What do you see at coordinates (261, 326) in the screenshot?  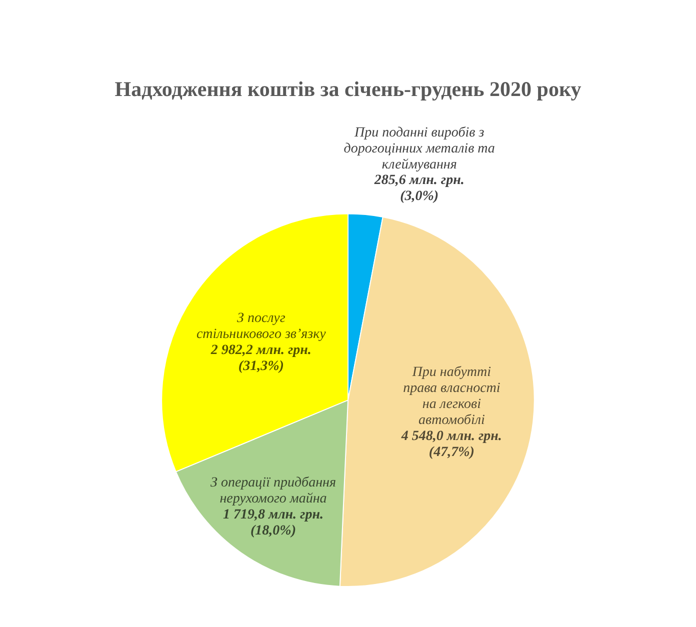 I see `slice-label: З послуг стільникового зв’язку` at bounding box center [261, 326].